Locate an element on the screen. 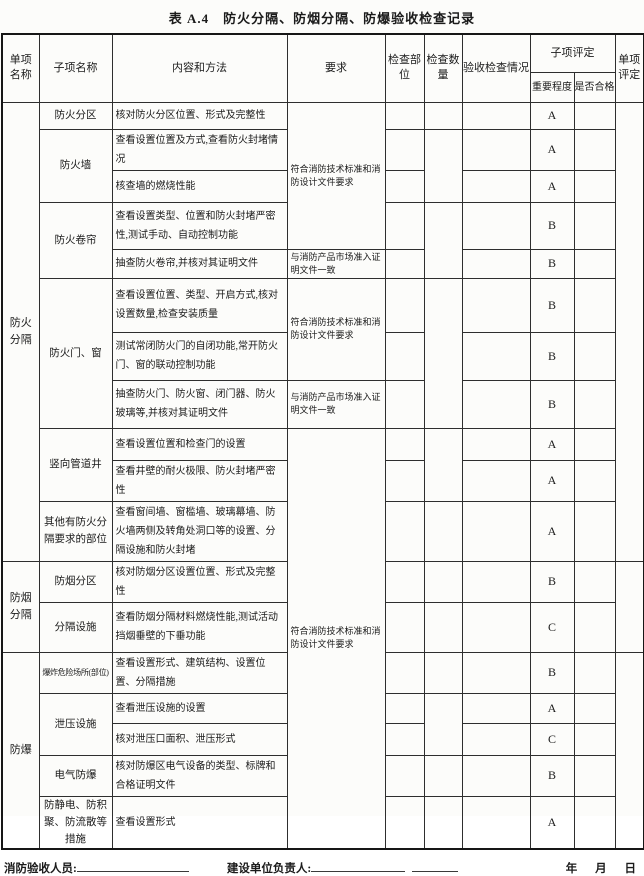  subitem-cell: 电气防爆 is located at coordinates (75, 775).